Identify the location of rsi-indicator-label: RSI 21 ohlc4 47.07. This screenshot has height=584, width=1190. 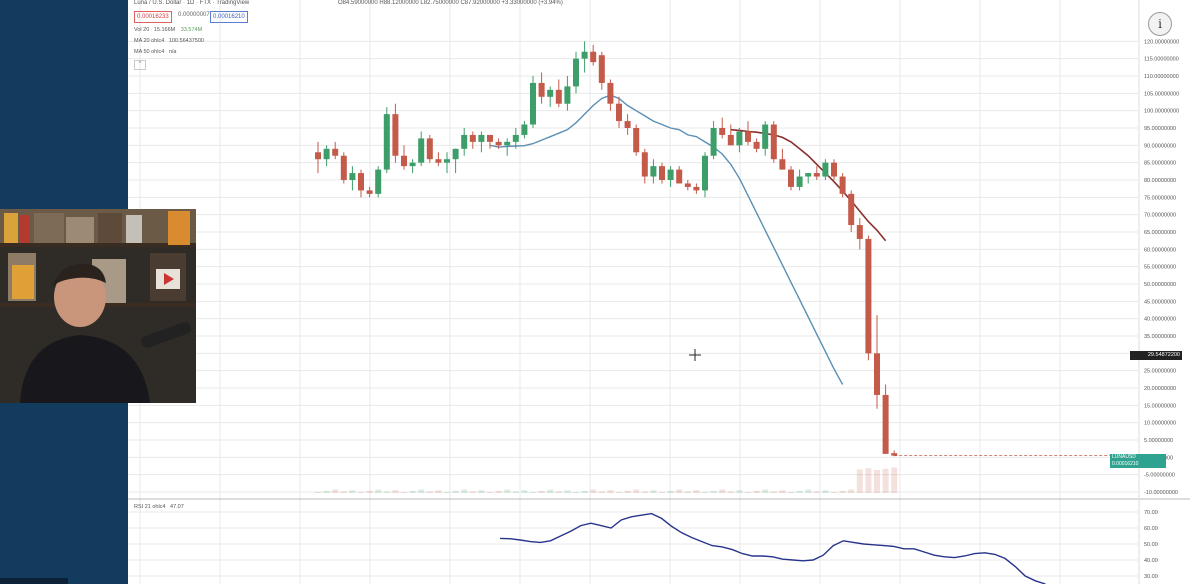
(159, 507).